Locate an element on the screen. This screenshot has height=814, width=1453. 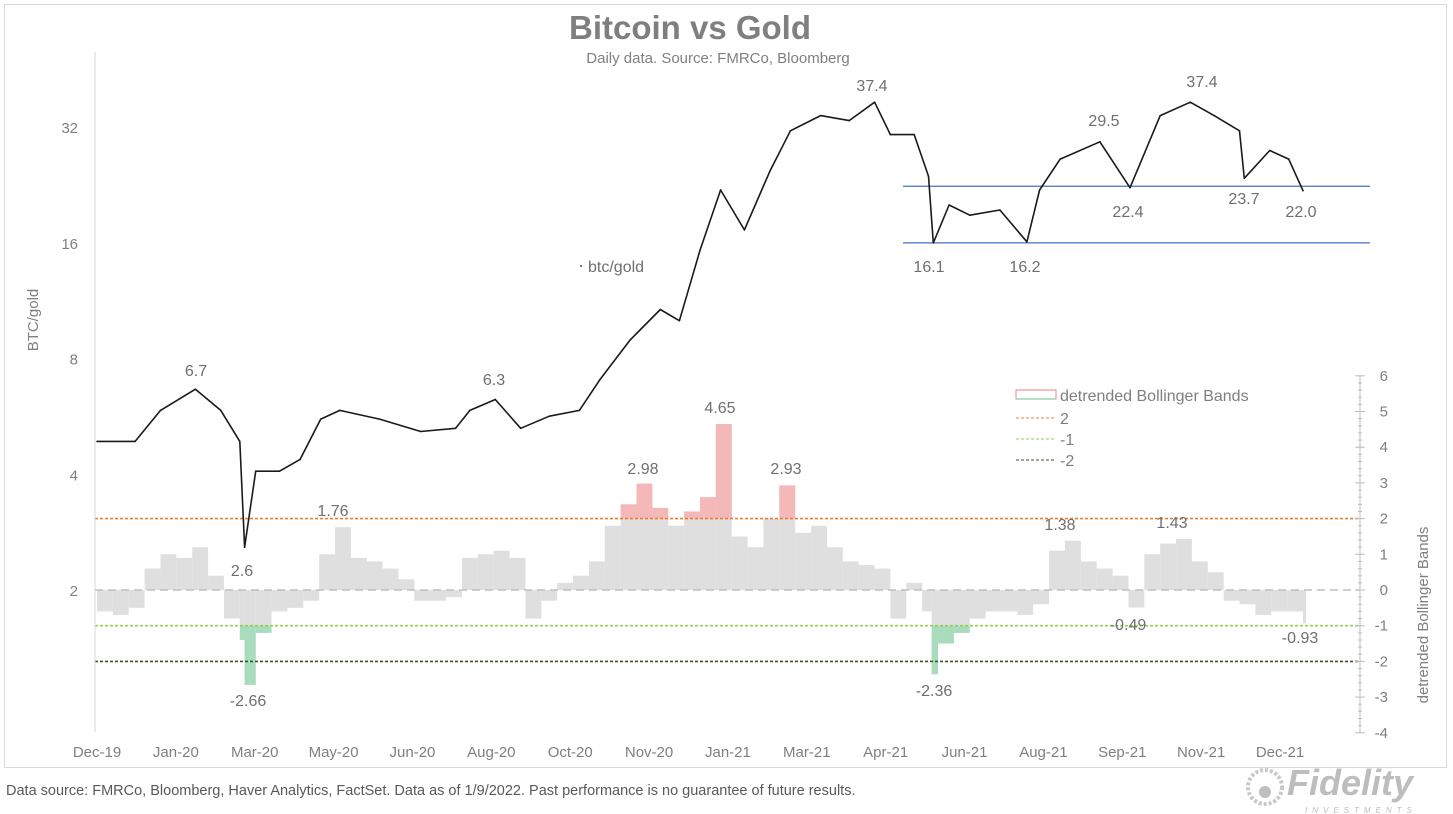
legend: detrended Bollinger Bands 2 -1 -2 is located at coordinates (1132, 429).